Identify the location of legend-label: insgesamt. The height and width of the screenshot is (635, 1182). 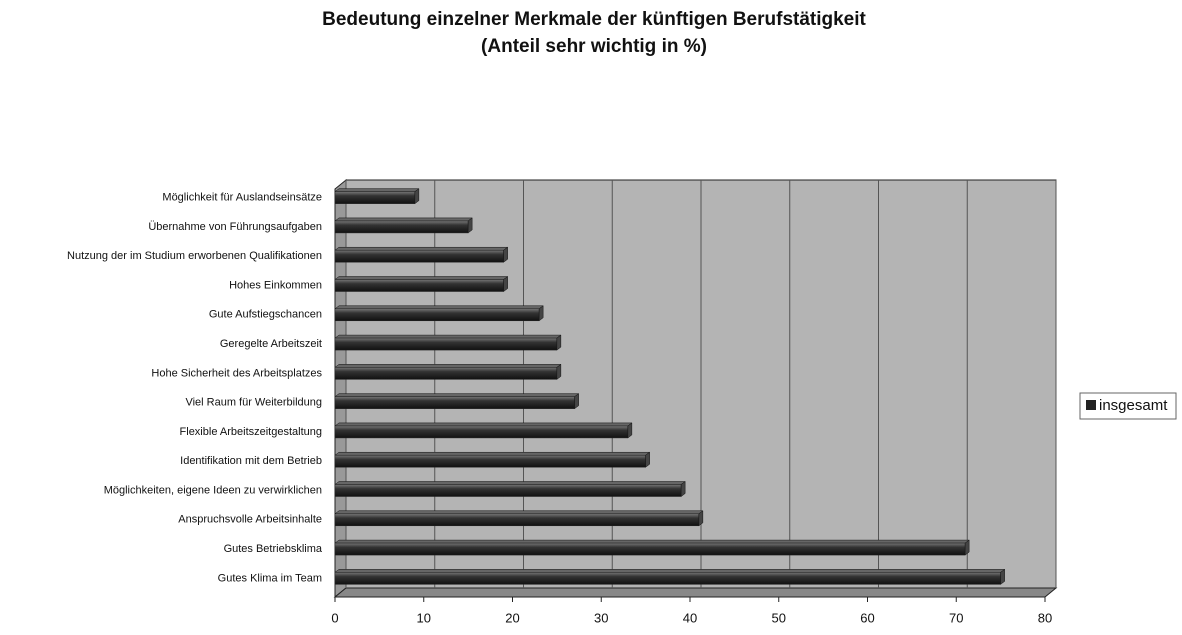
(1133, 405).